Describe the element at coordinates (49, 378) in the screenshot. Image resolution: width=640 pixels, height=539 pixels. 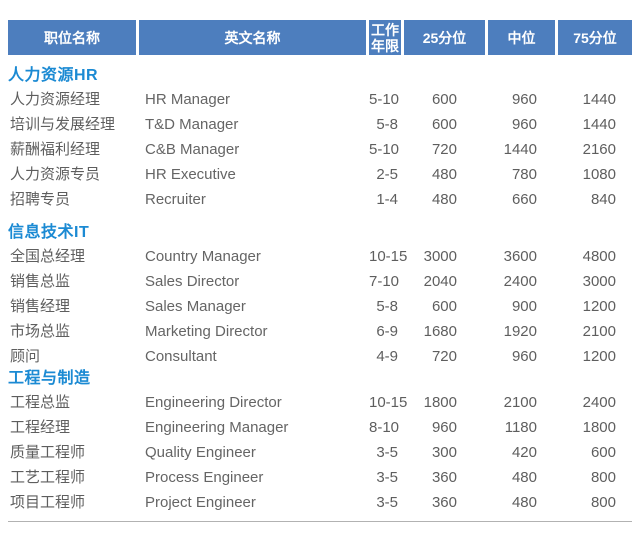
I see `section-title: 工程与制造` at that location.